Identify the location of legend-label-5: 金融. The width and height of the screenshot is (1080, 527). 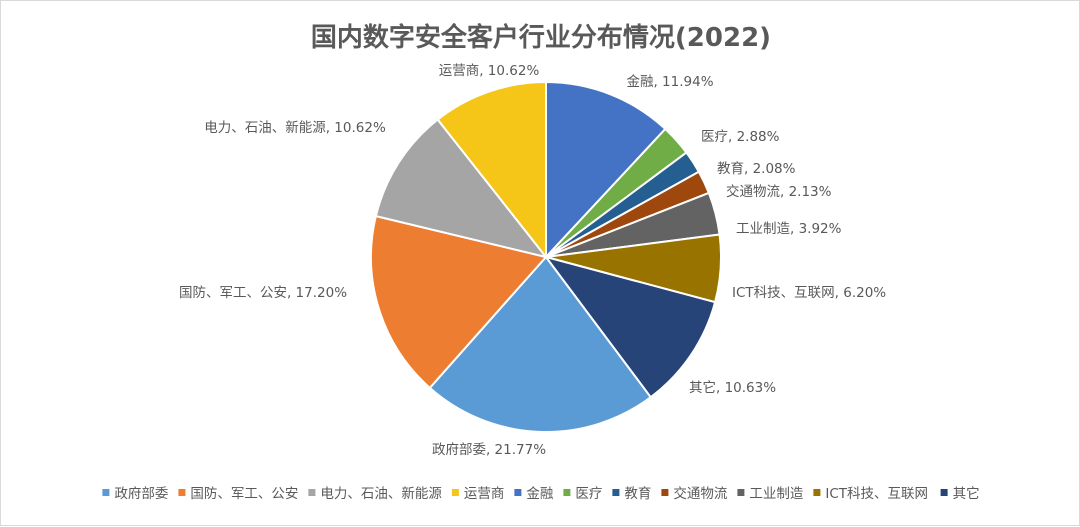
(540, 494).